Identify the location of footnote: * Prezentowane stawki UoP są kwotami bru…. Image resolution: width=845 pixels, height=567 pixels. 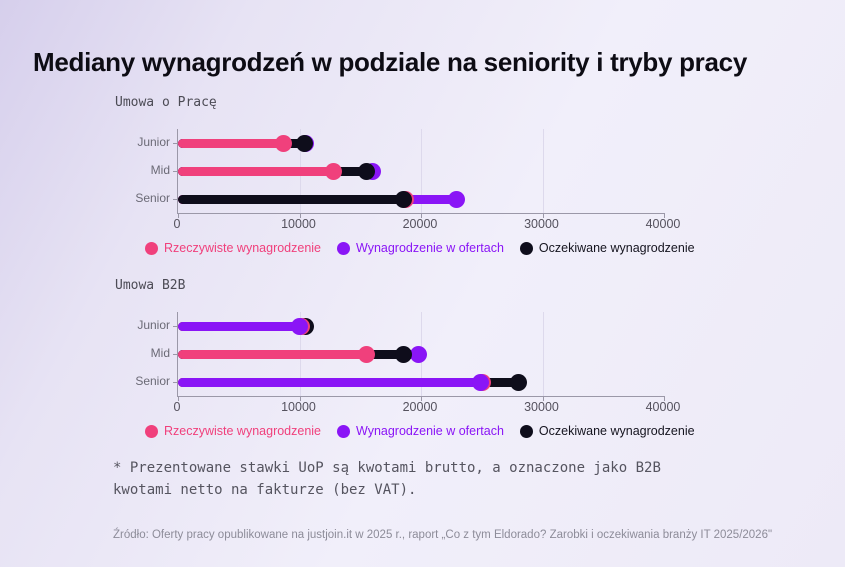
(387, 479).